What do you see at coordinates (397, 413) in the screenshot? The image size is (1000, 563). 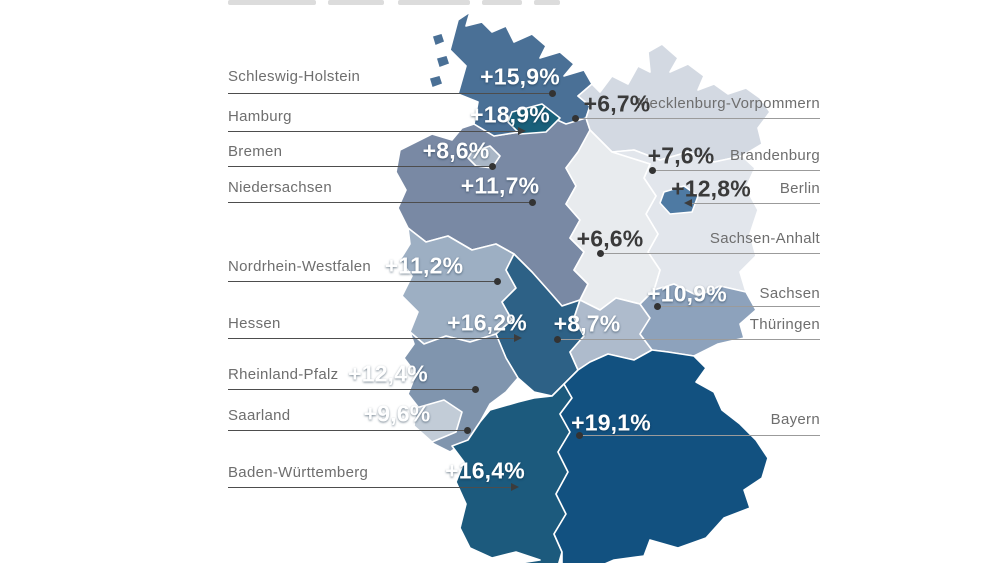 I see `value-label-saarland: +9,6%` at bounding box center [397, 413].